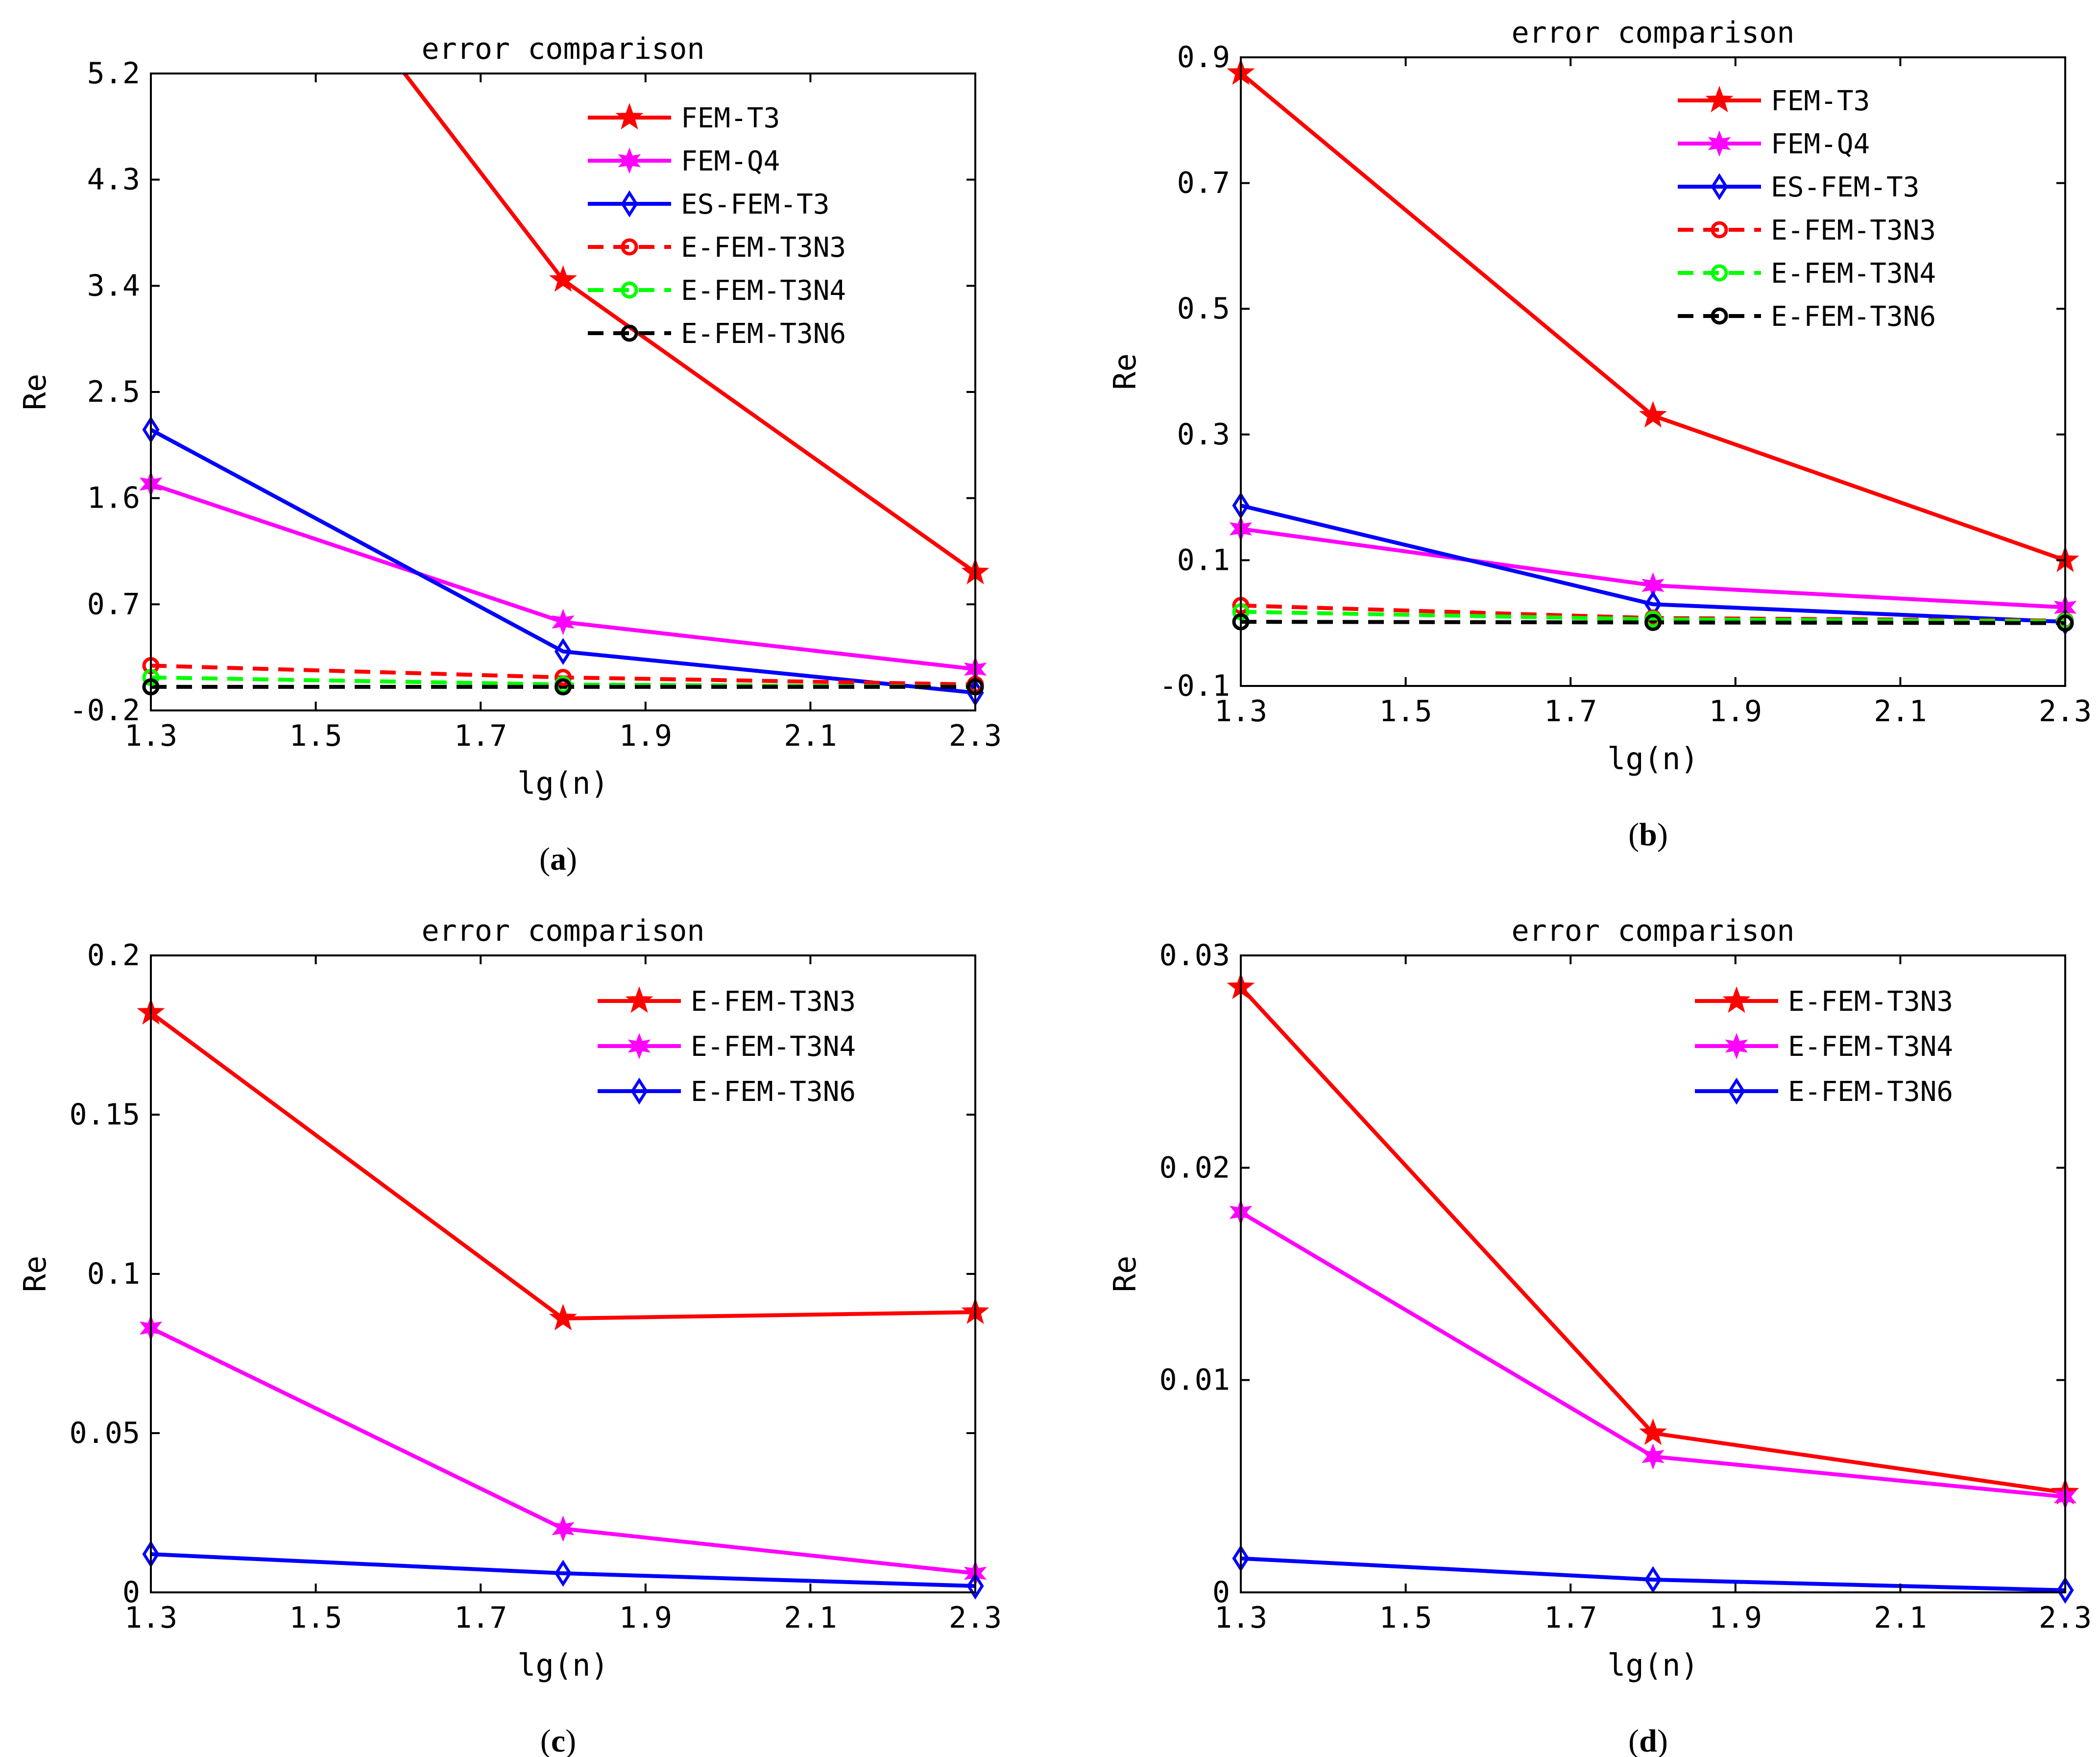 The height and width of the screenshot is (1757, 2100). I want to click on y-tick-label: 0.2, so click(113, 955).